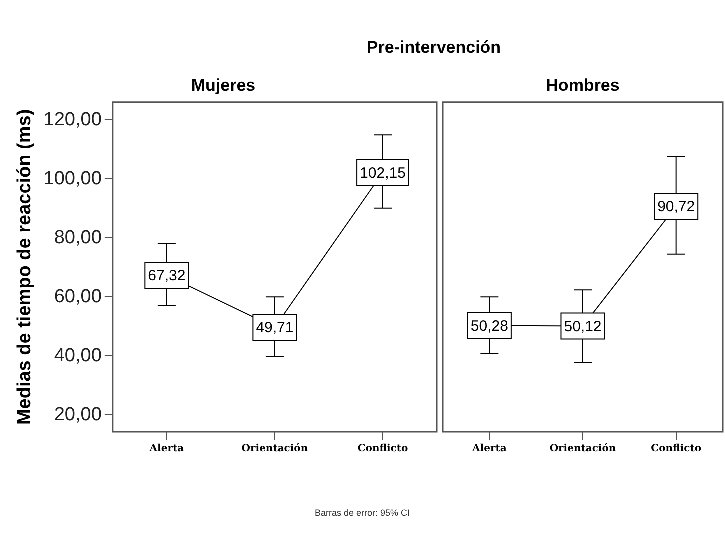 This screenshot has height=556, width=725. Describe the element at coordinates (223, 85) in the screenshot. I see `chart-subtitle: Mujeres` at that location.